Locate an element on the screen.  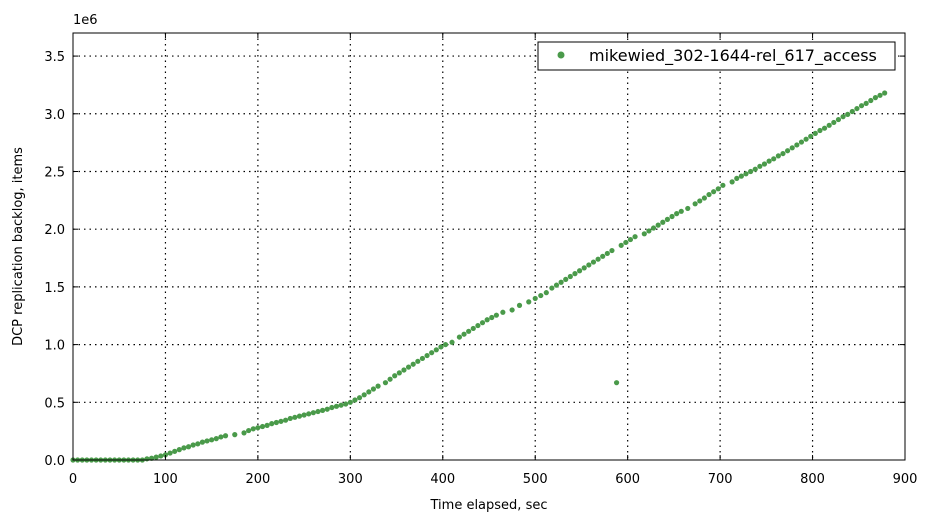
legend-label: mikewied_302-1644-rel_617_access is located at coordinates (733, 56).